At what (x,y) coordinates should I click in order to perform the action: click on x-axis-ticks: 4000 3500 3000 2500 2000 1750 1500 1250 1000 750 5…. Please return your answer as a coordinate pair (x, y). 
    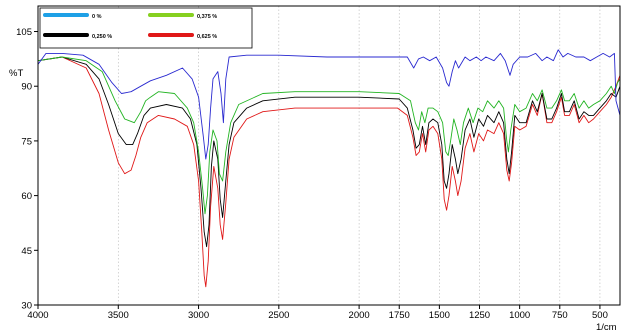
    Looking at the image, I should click on (317, 313).